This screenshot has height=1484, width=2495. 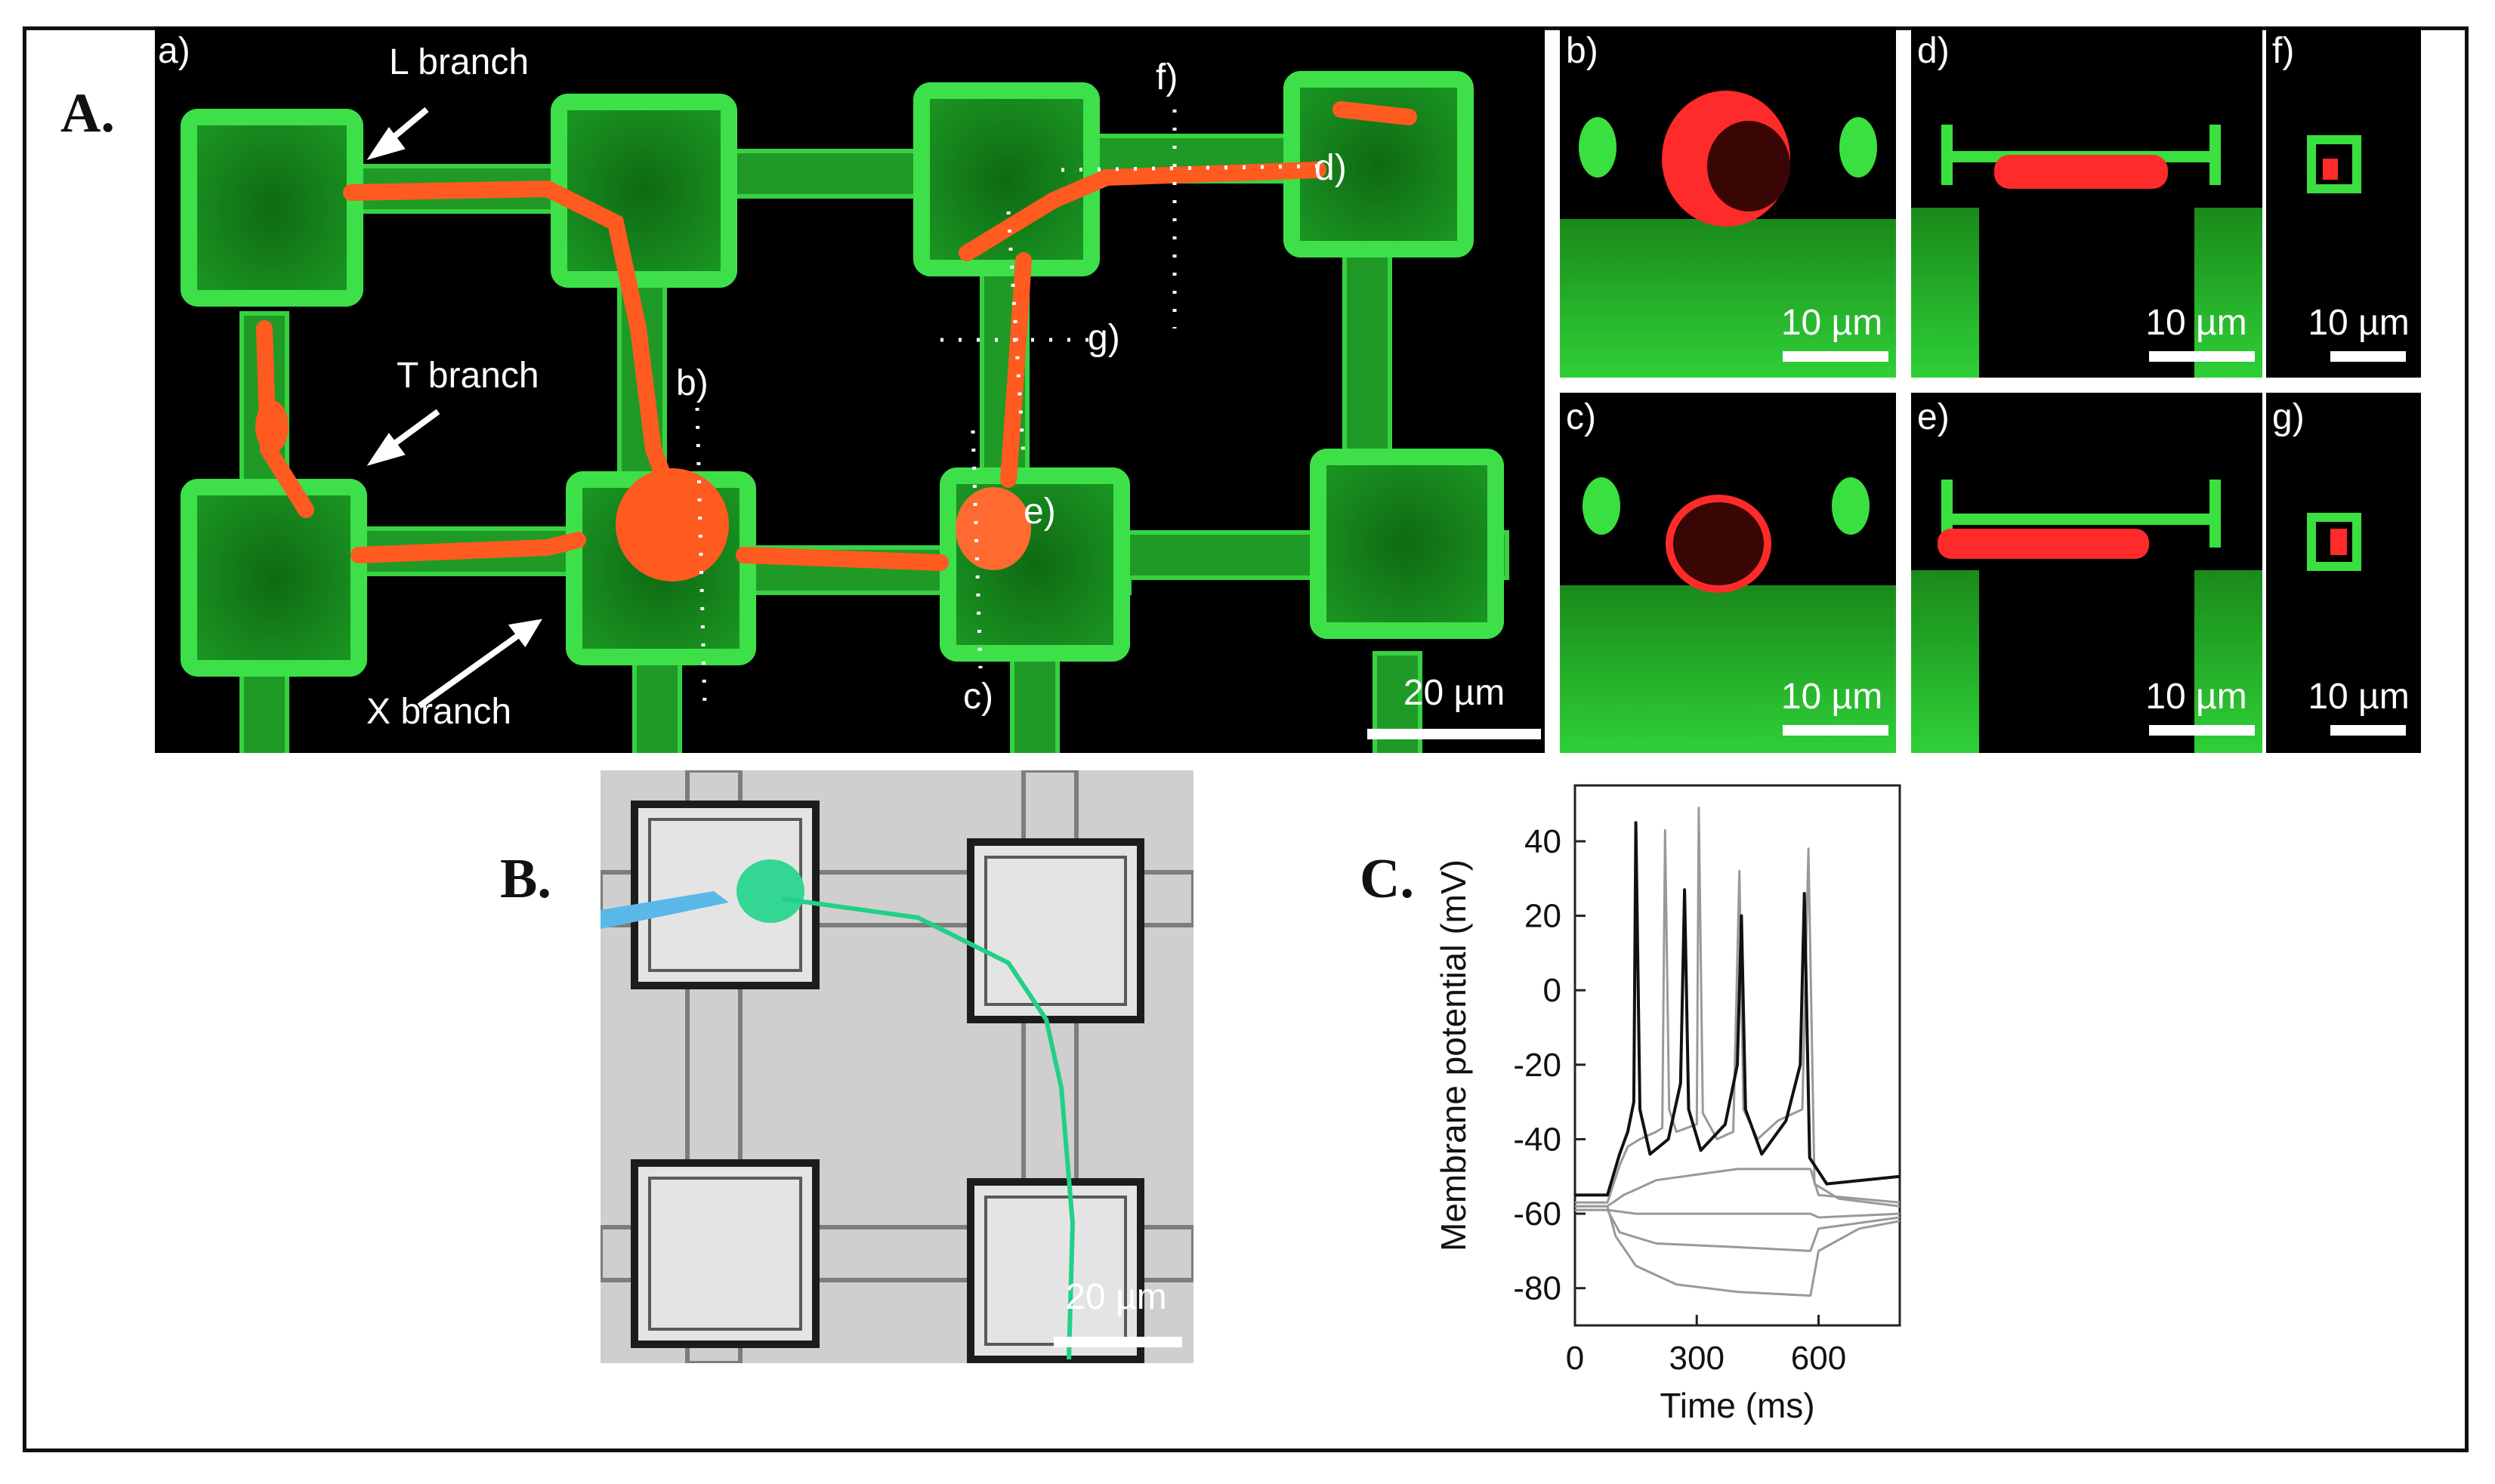 What do you see at coordinates (2288, 417) in the screenshot?
I see `inset-label-g: g)` at bounding box center [2288, 417].